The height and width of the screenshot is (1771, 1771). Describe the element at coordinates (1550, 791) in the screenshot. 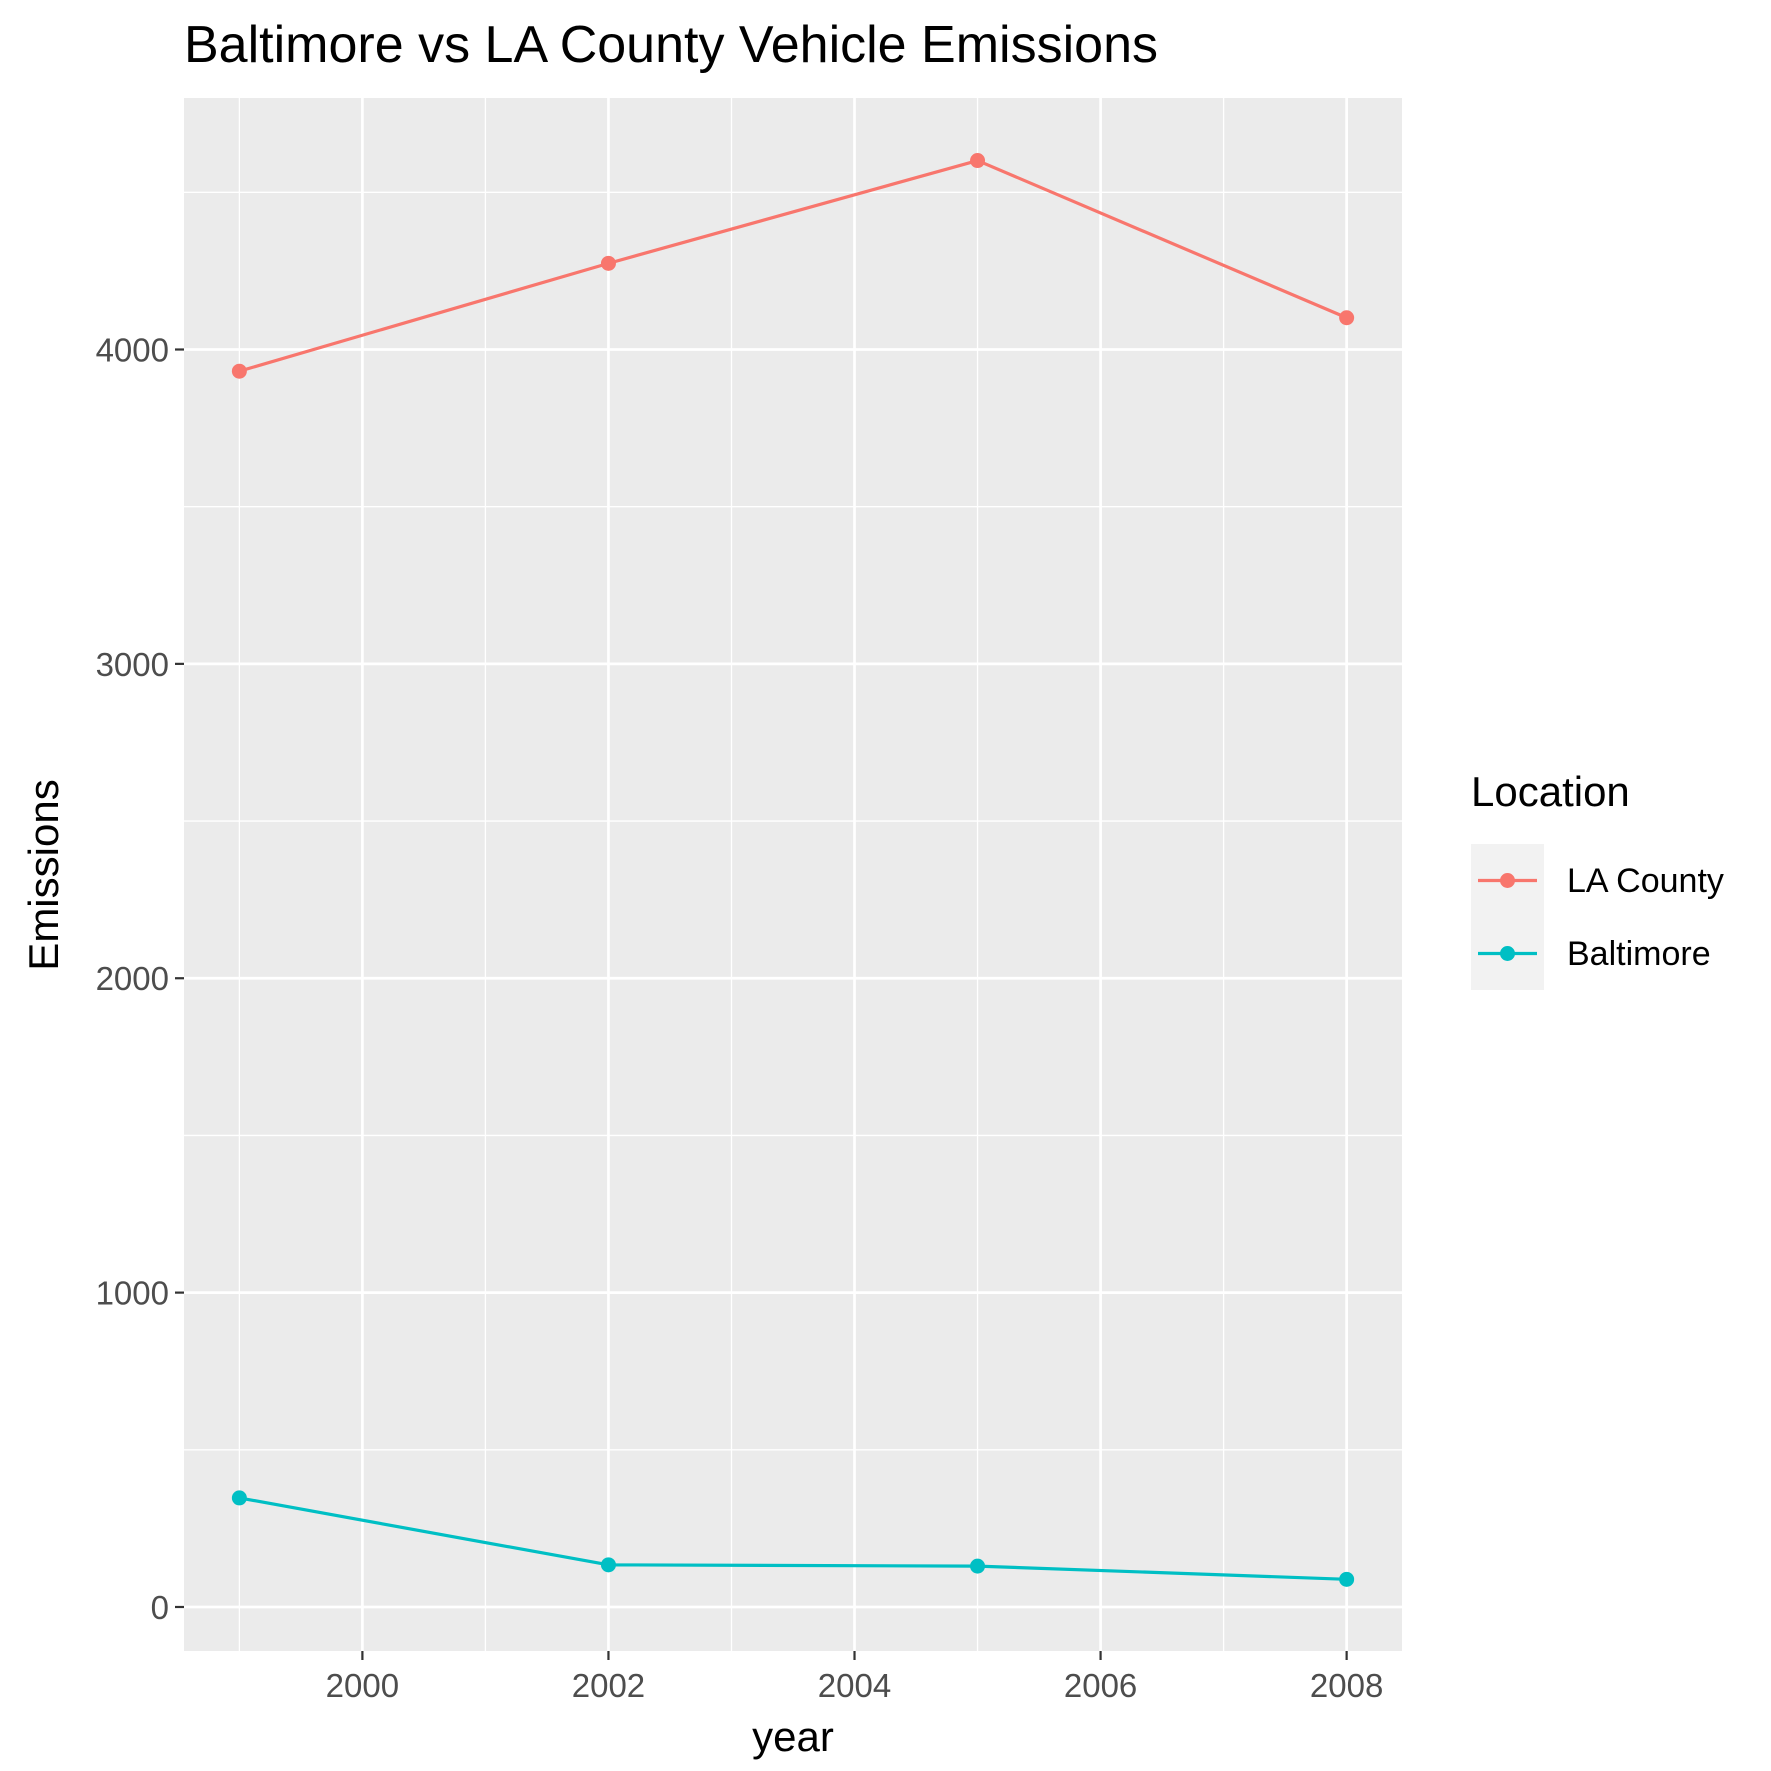

I see `legend-title: Location` at that location.